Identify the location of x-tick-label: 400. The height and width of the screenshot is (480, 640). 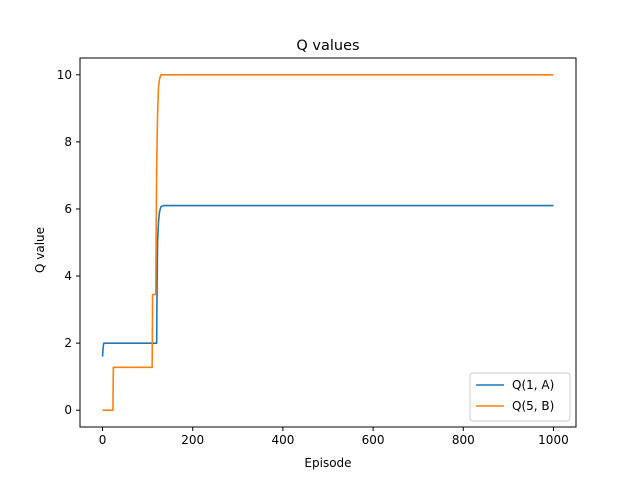
(282, 440).